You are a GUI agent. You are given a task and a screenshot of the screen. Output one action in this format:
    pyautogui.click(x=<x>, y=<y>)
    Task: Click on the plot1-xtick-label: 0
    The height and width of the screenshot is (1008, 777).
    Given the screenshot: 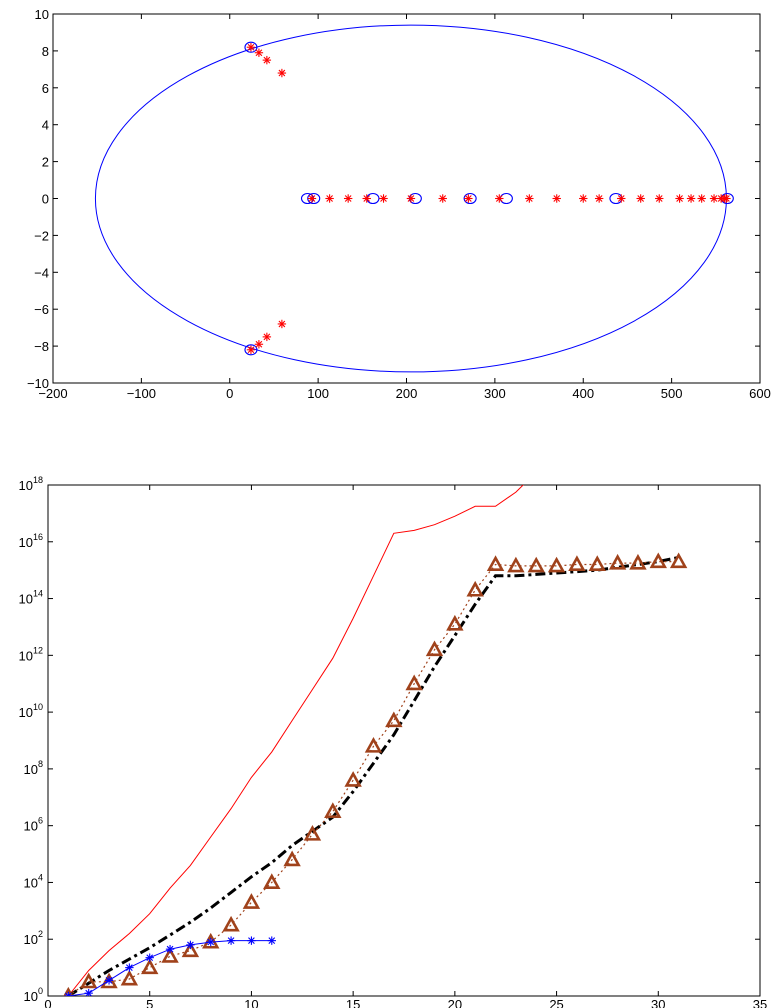 What is the action you would take?
    pyautogui.click(x=229, y=393)
    